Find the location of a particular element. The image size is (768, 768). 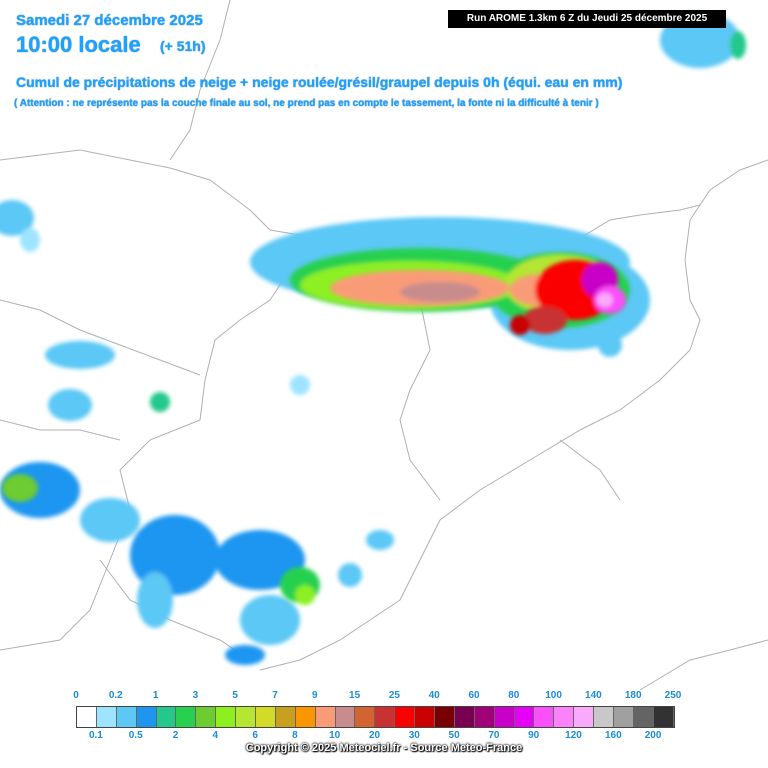

legend-top-label: 140 is located at coordinates (593, 695).